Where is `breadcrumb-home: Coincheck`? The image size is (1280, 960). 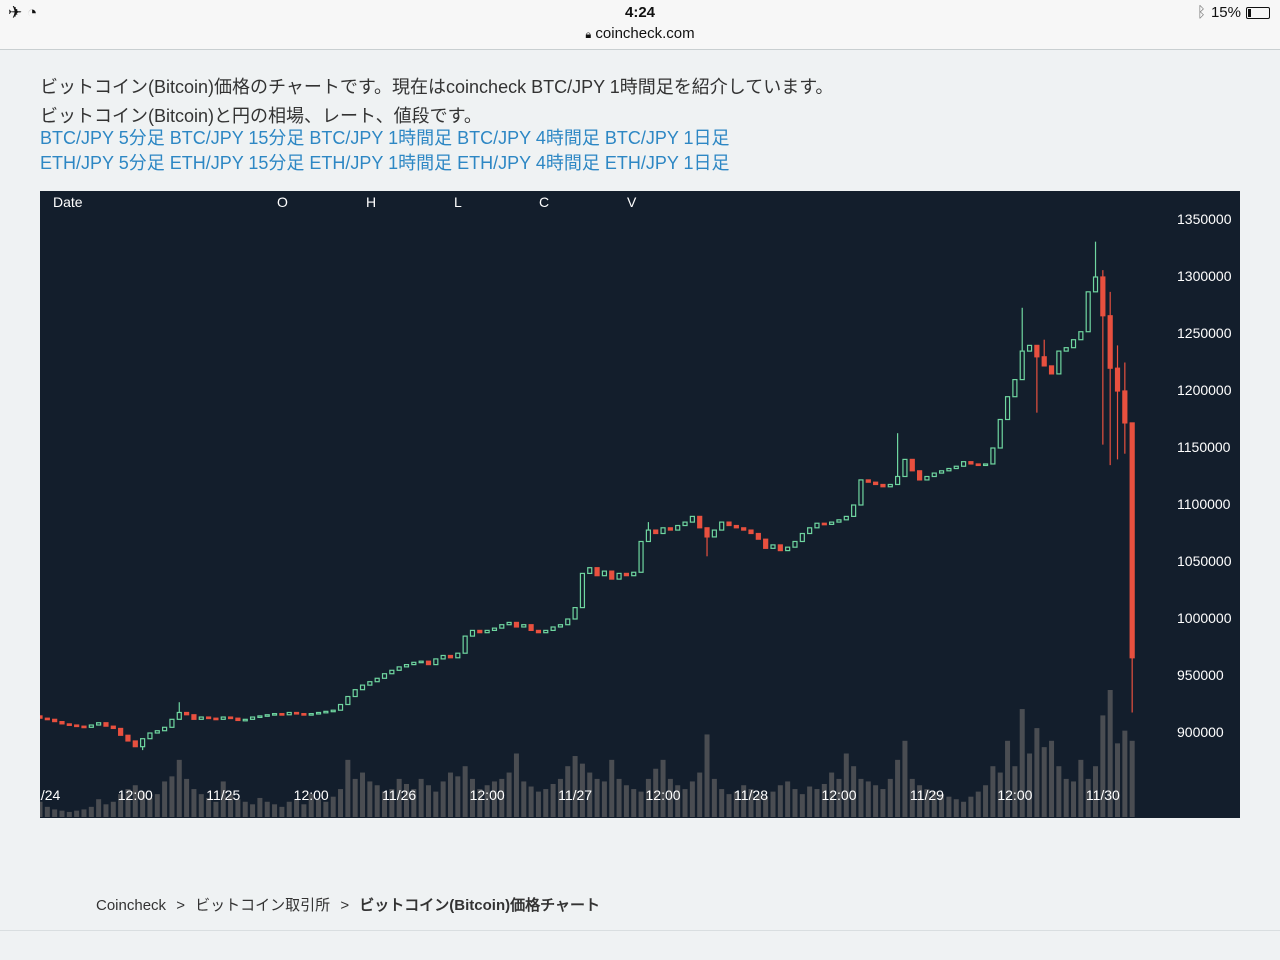
breadcrumb-home: Coincheck is located at coordinates (131, 905).